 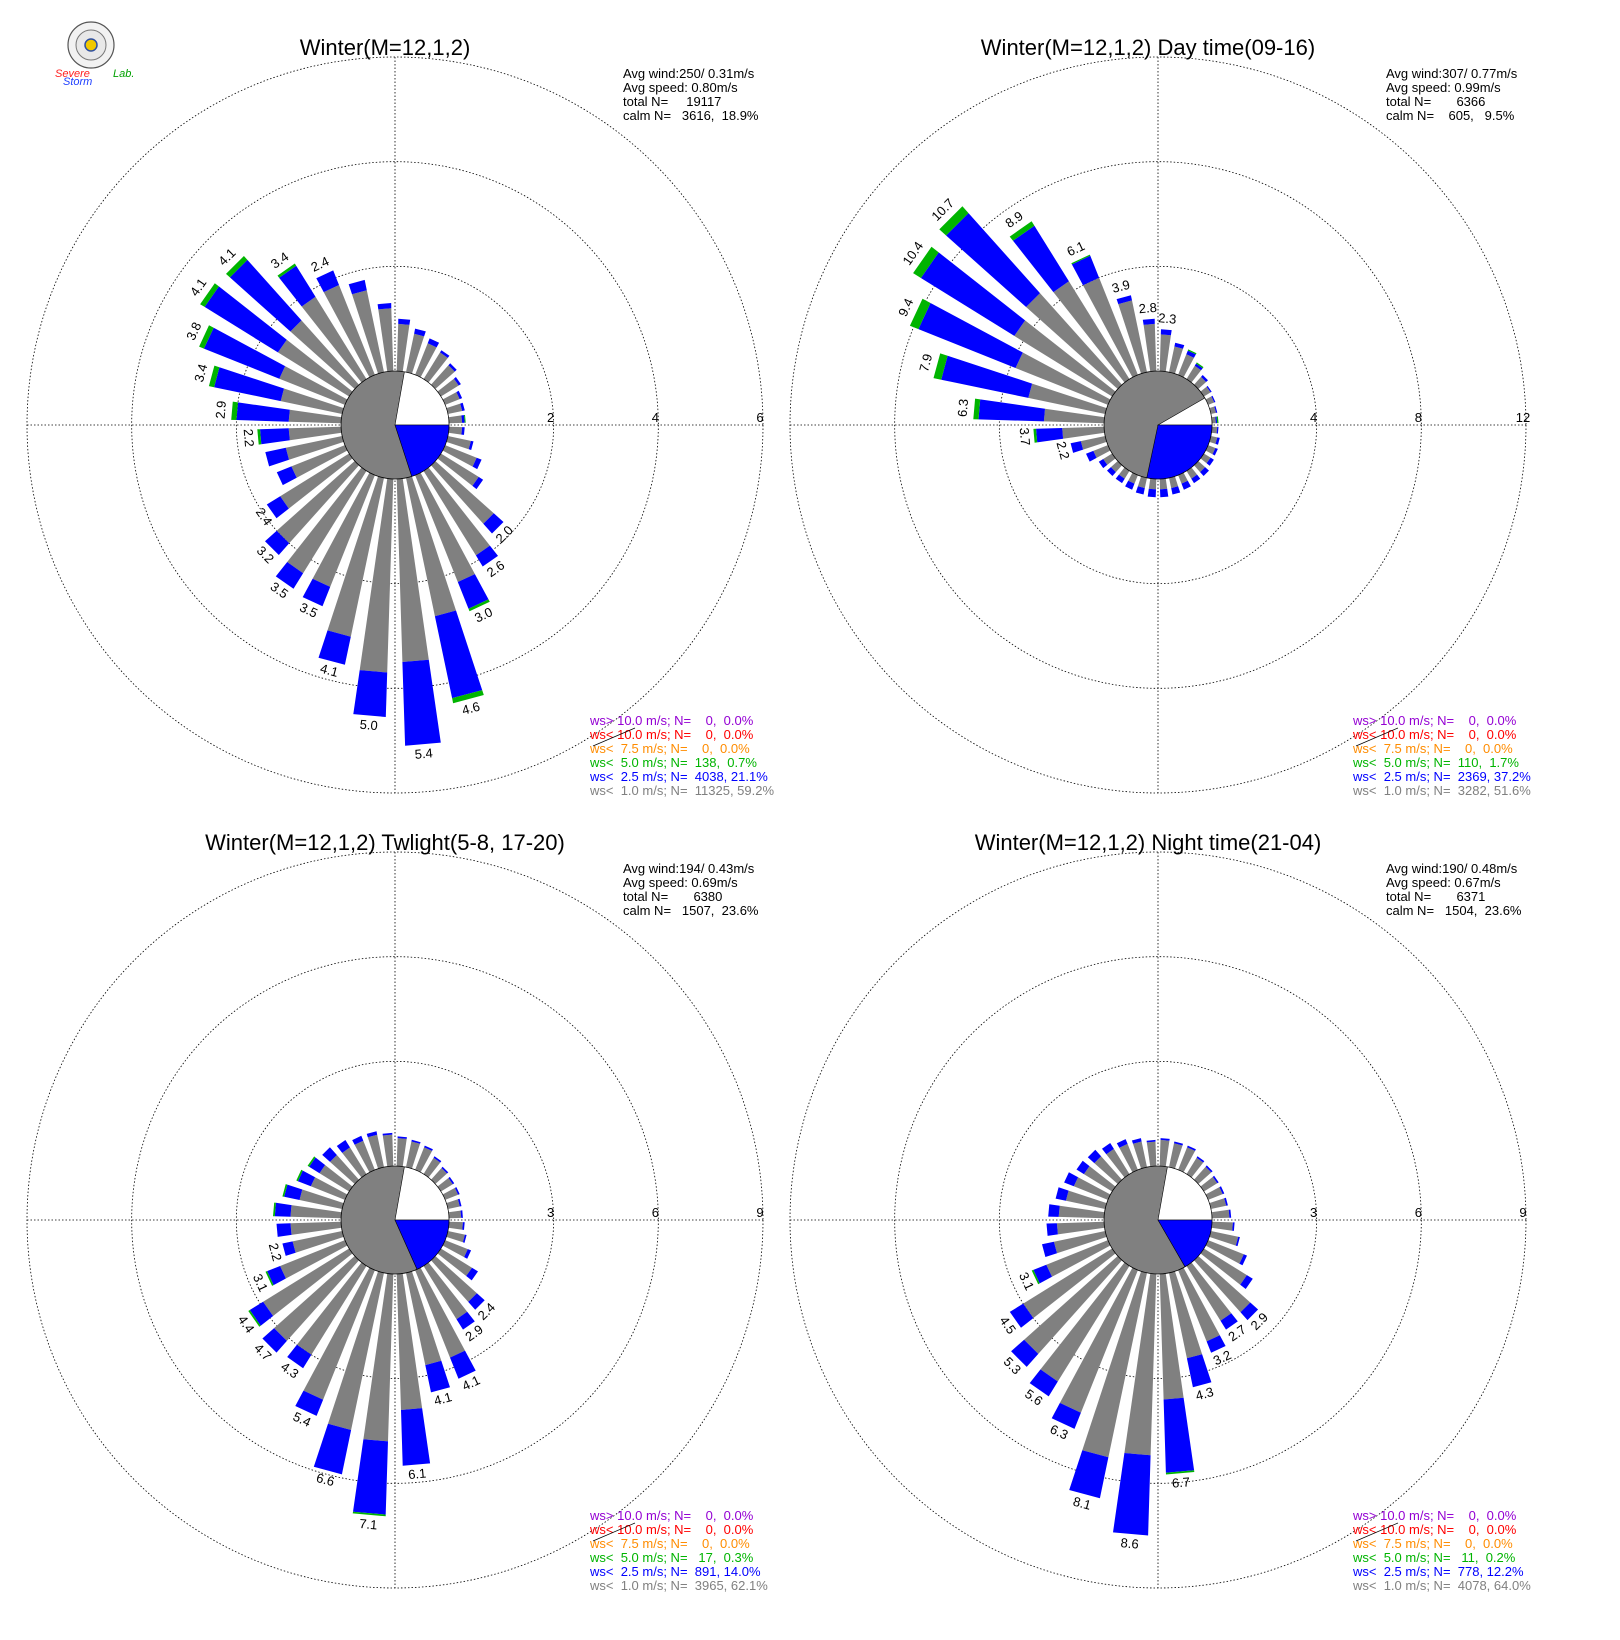 I want to click on wind-bar-295deg, so click(x=322, y=1184).